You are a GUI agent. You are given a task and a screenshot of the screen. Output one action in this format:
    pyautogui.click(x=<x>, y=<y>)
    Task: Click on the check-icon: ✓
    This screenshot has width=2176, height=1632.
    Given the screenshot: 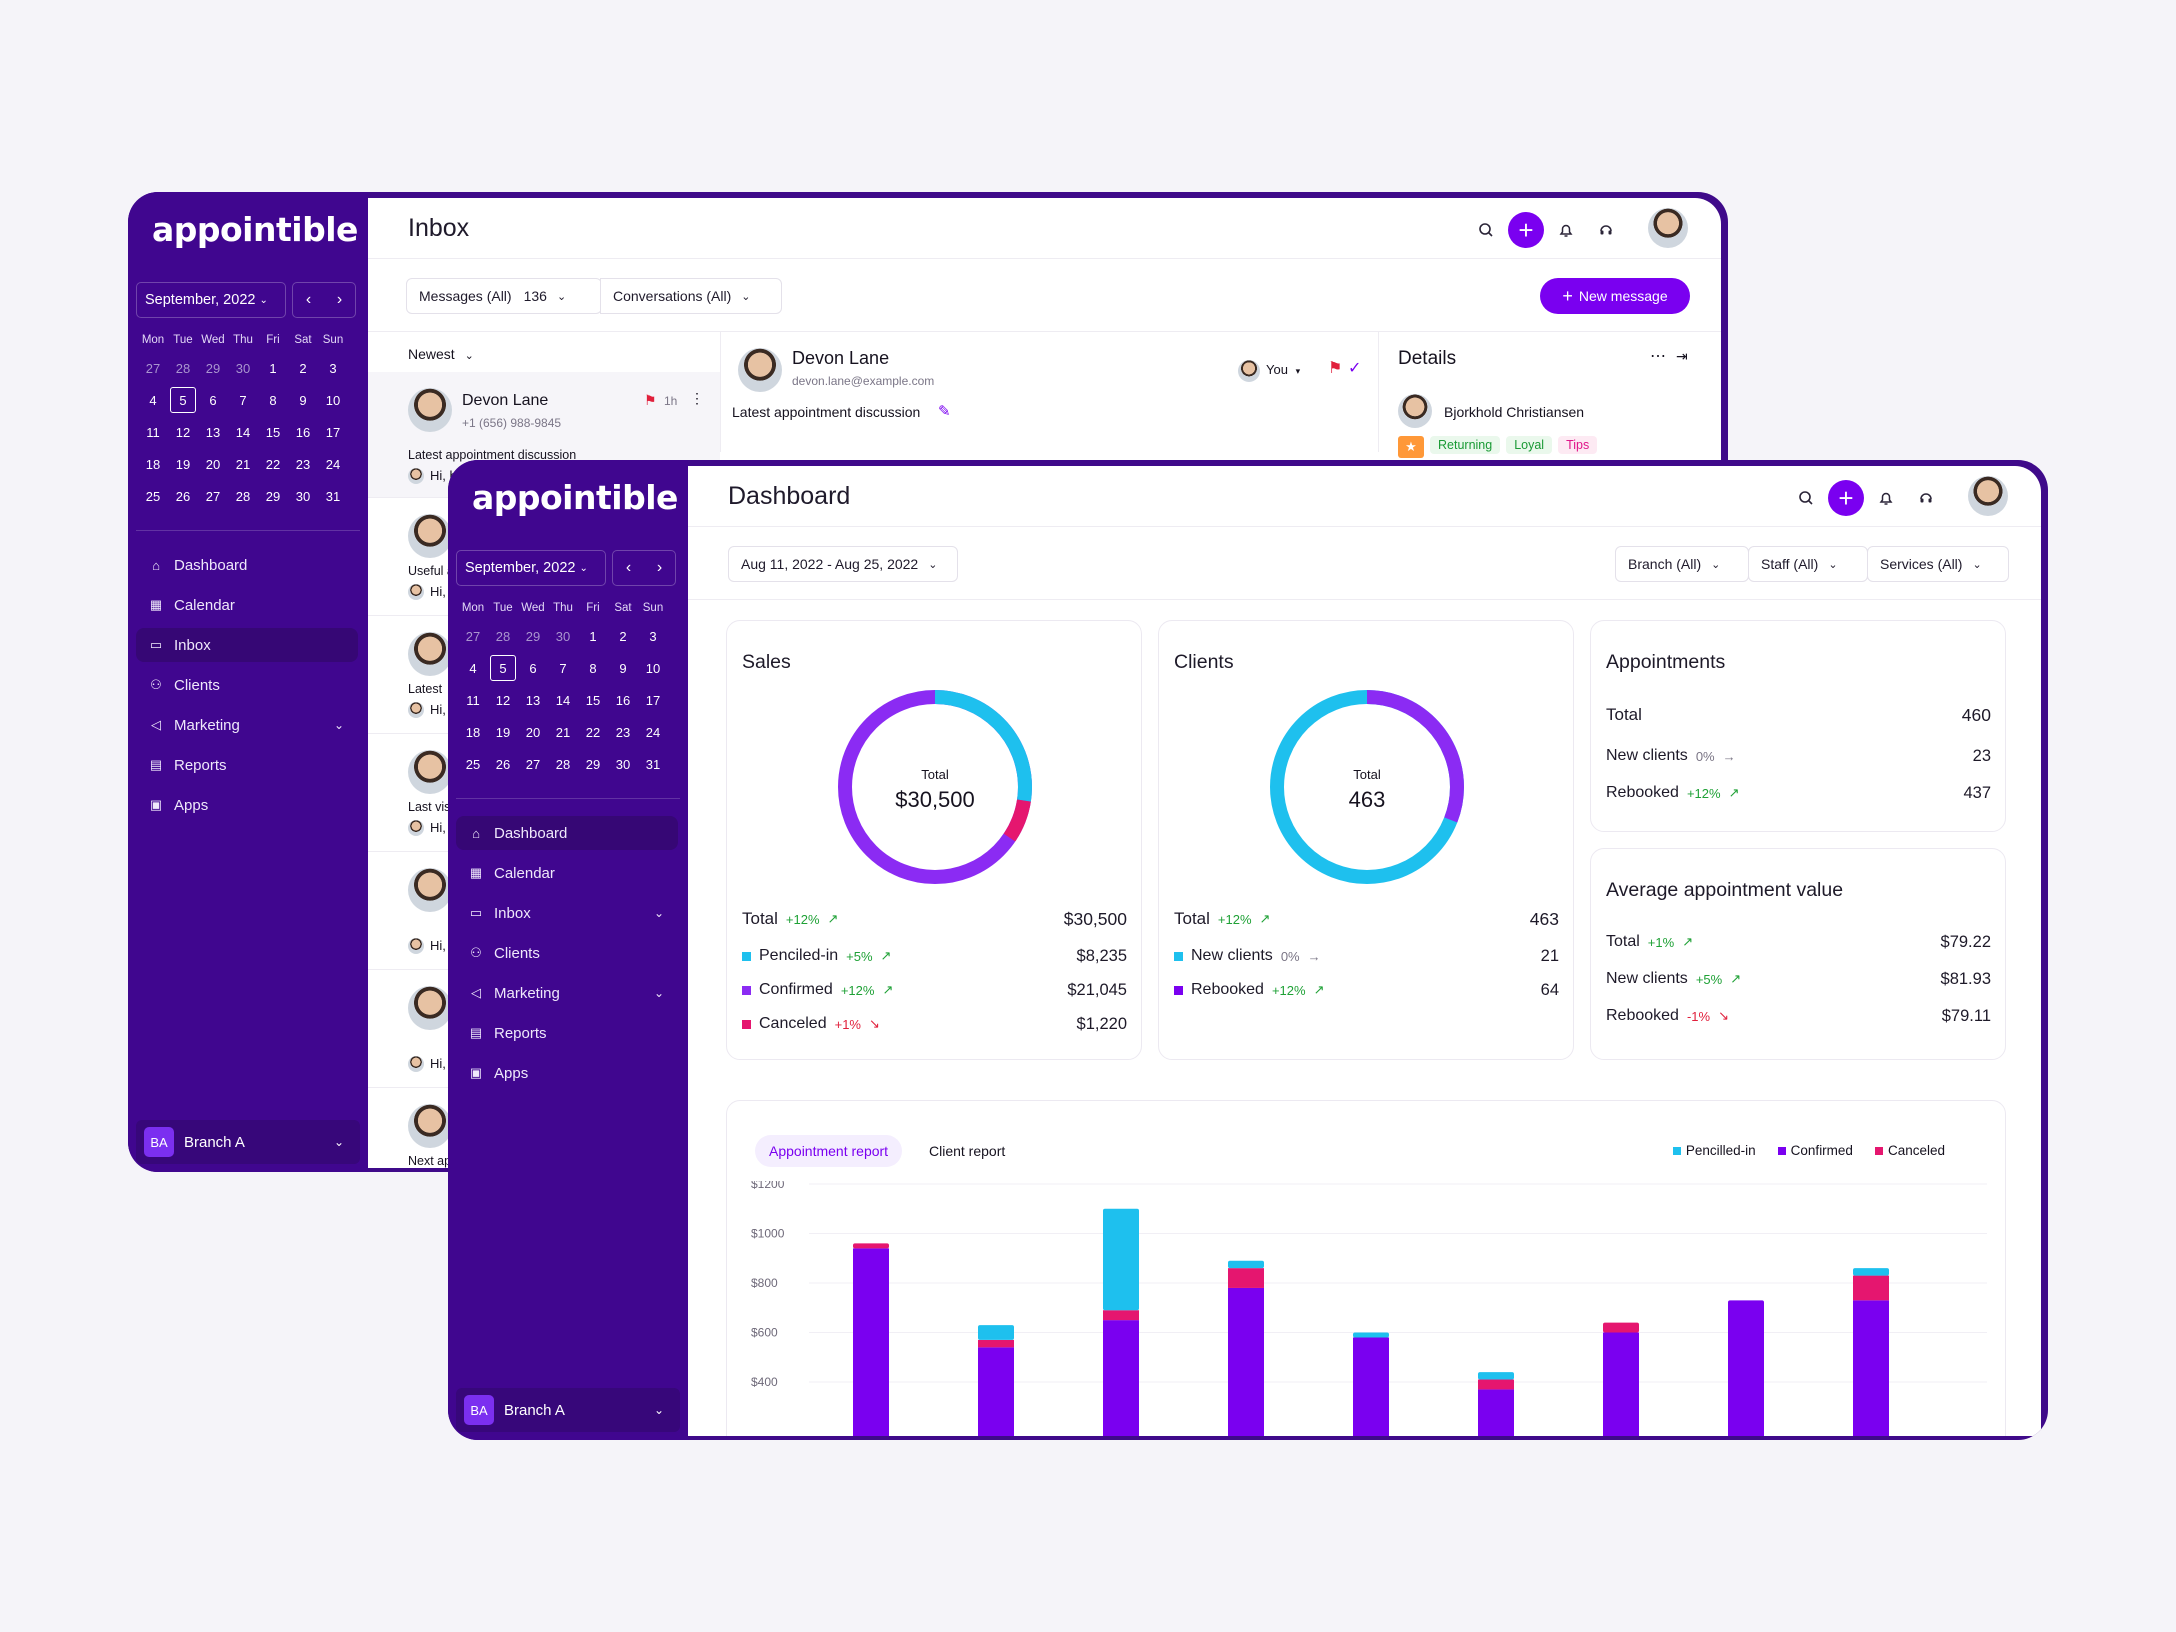 What is the action you would take?
    pyautogui.click(x=1355, y=368)
    